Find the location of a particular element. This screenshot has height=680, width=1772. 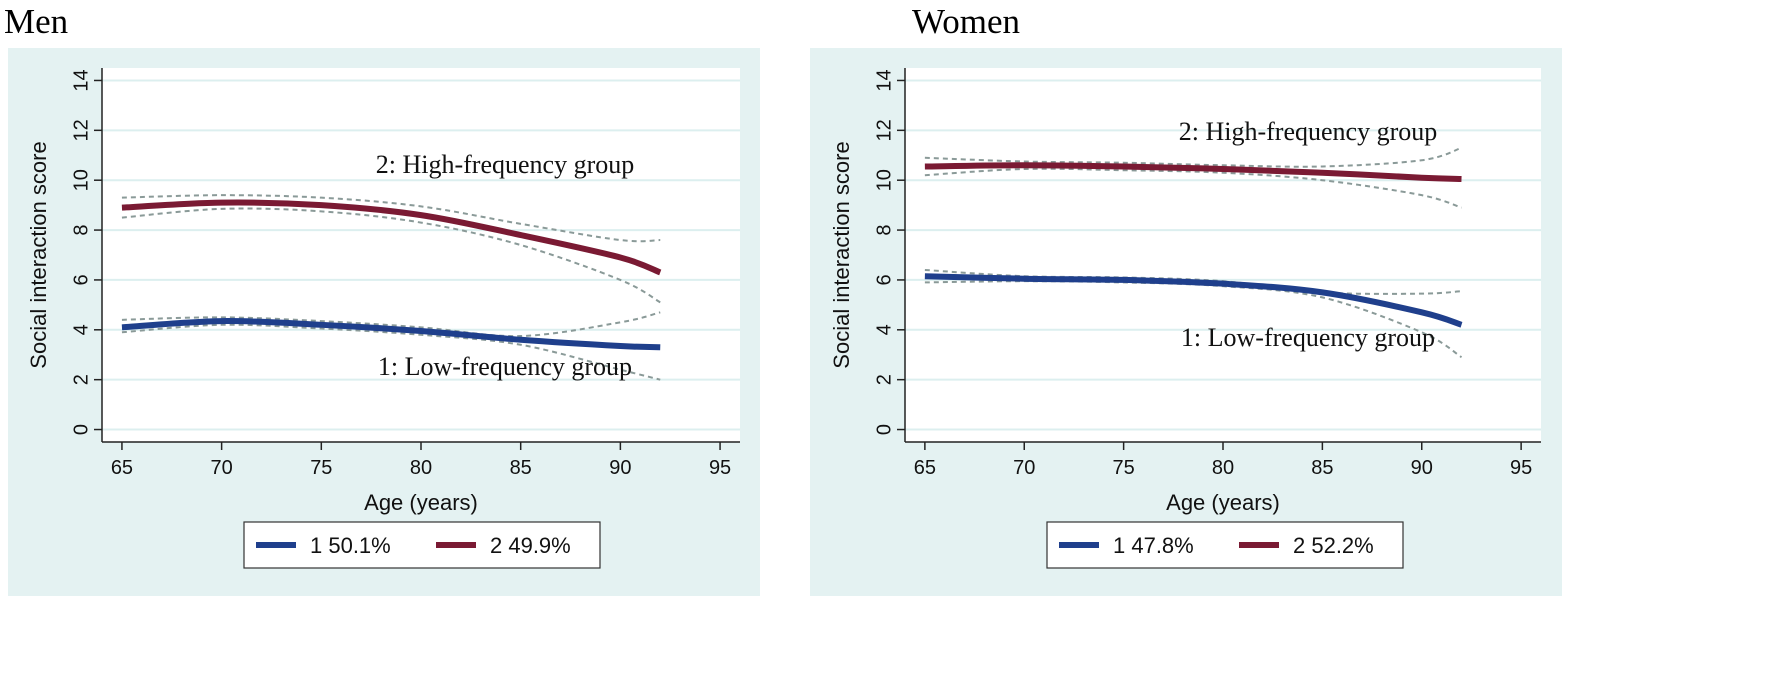

panel-title-men: Men is located at coordinates (36, 21).